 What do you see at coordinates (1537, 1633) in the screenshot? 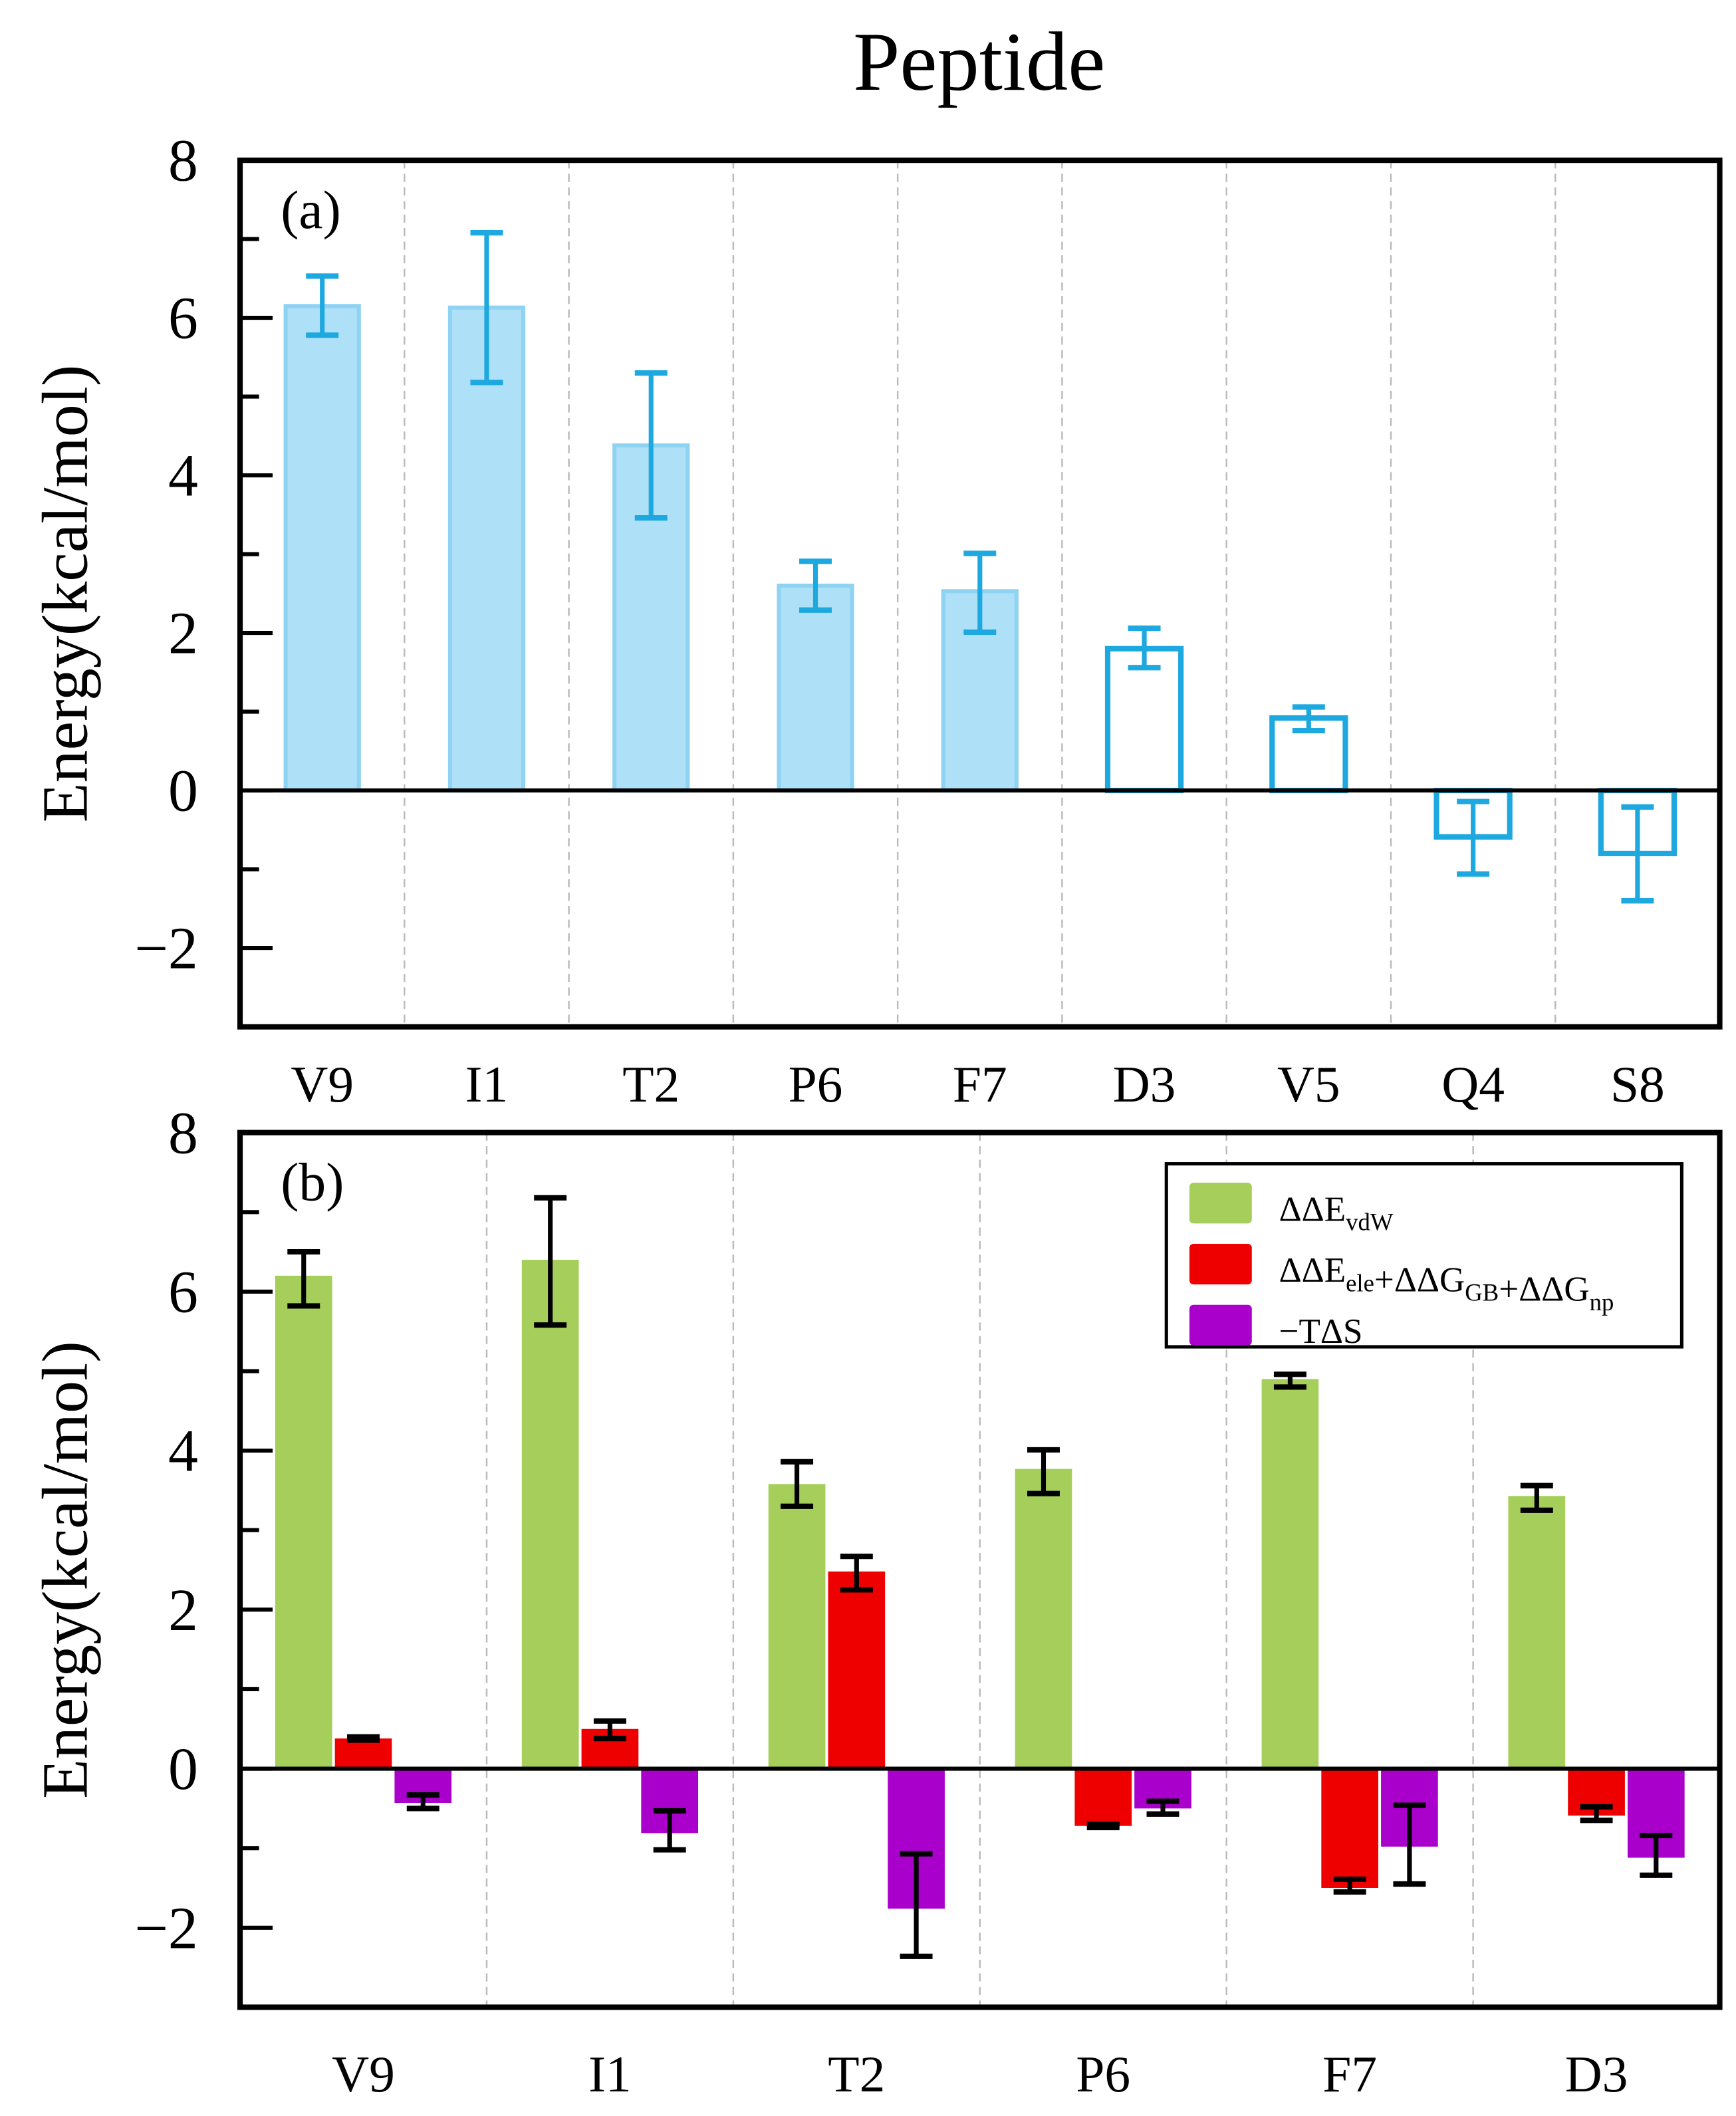
I see `bar-green-D3` at bounding box center [1537, 1633].